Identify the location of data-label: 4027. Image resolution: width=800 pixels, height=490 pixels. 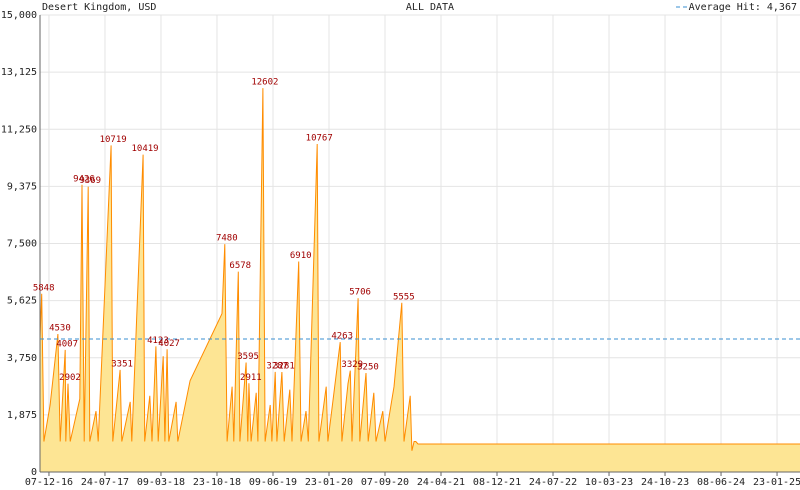
(169, 344).